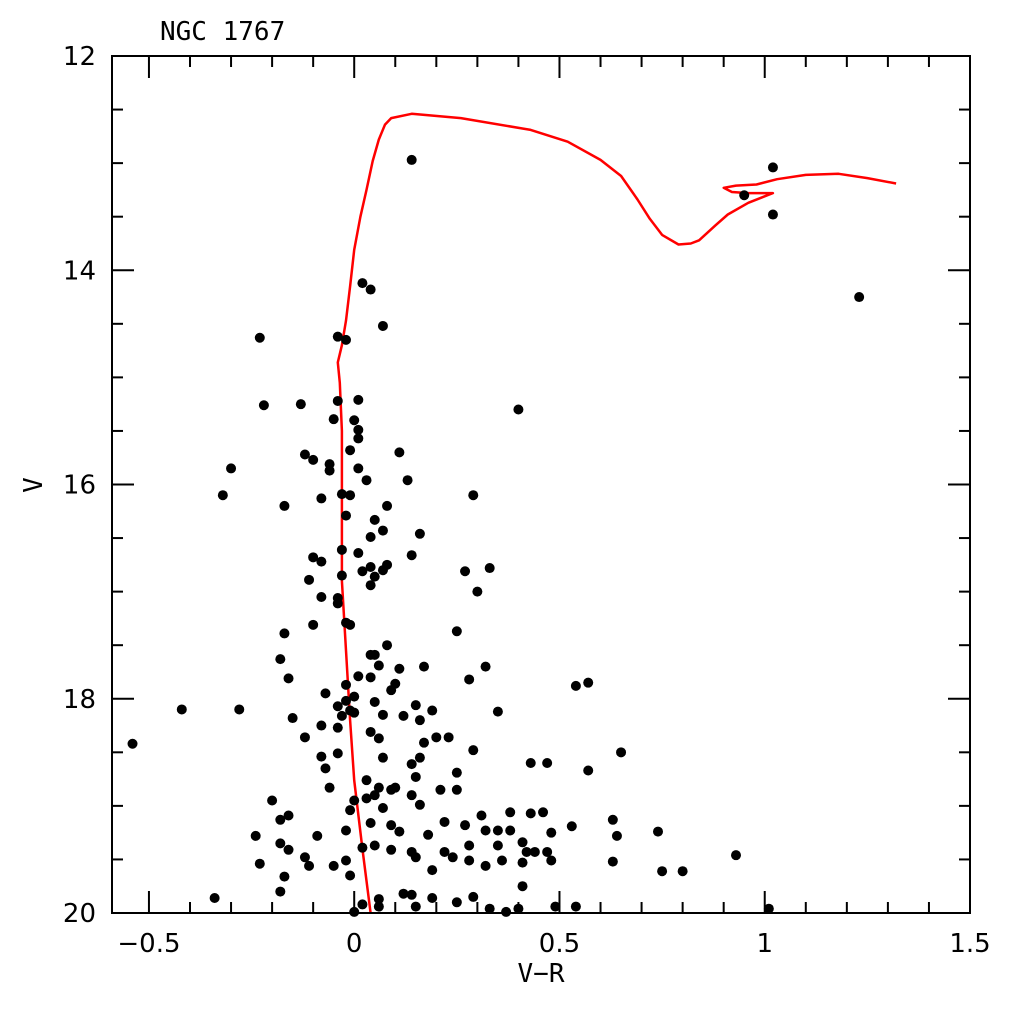 Image resolution: width=1024 pixels, height=1024 pixels. Describe the element at coordinates (764, 944) in the screenshot. I see `x-tick-label: 1` at that location.